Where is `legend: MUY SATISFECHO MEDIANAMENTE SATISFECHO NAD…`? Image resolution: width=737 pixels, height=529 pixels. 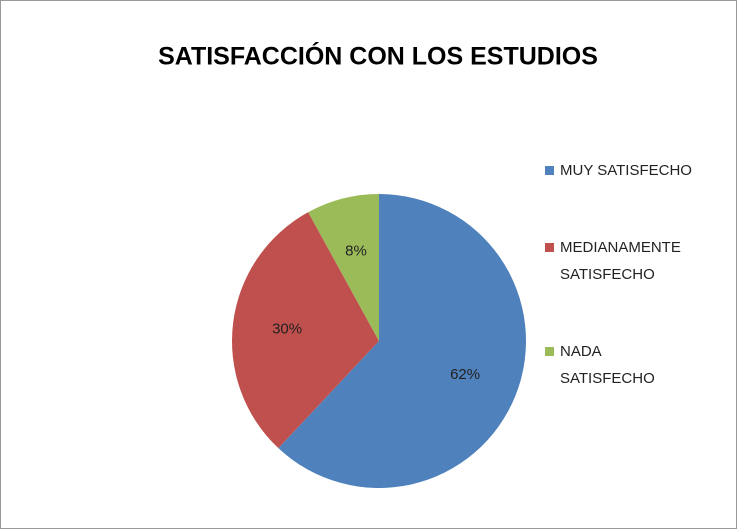
legend: MUY SATISFECHO MEDIANAMENTE SATISFECHO NAD… is located at coordinates (618, 274).